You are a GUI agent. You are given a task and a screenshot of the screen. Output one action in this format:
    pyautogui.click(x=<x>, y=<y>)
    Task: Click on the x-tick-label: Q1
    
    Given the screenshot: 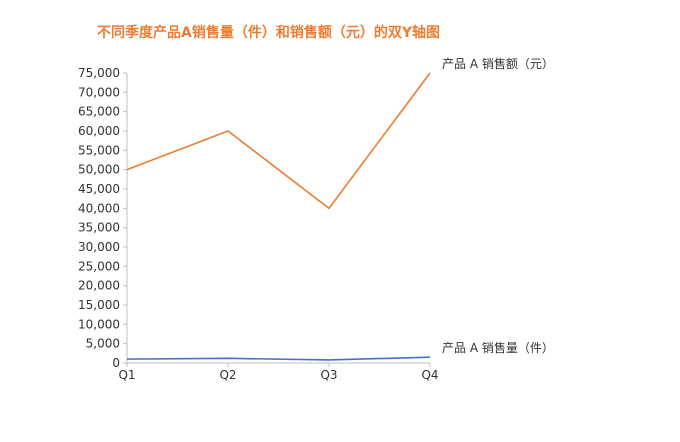 What is the action you would take?
    pyautogui.click(x=126, y=375)
    